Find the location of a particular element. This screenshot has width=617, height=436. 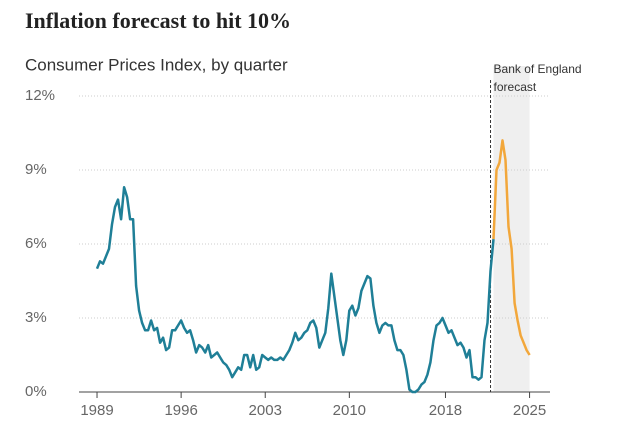

annotation: forecast is located at coordinates (515, 87).